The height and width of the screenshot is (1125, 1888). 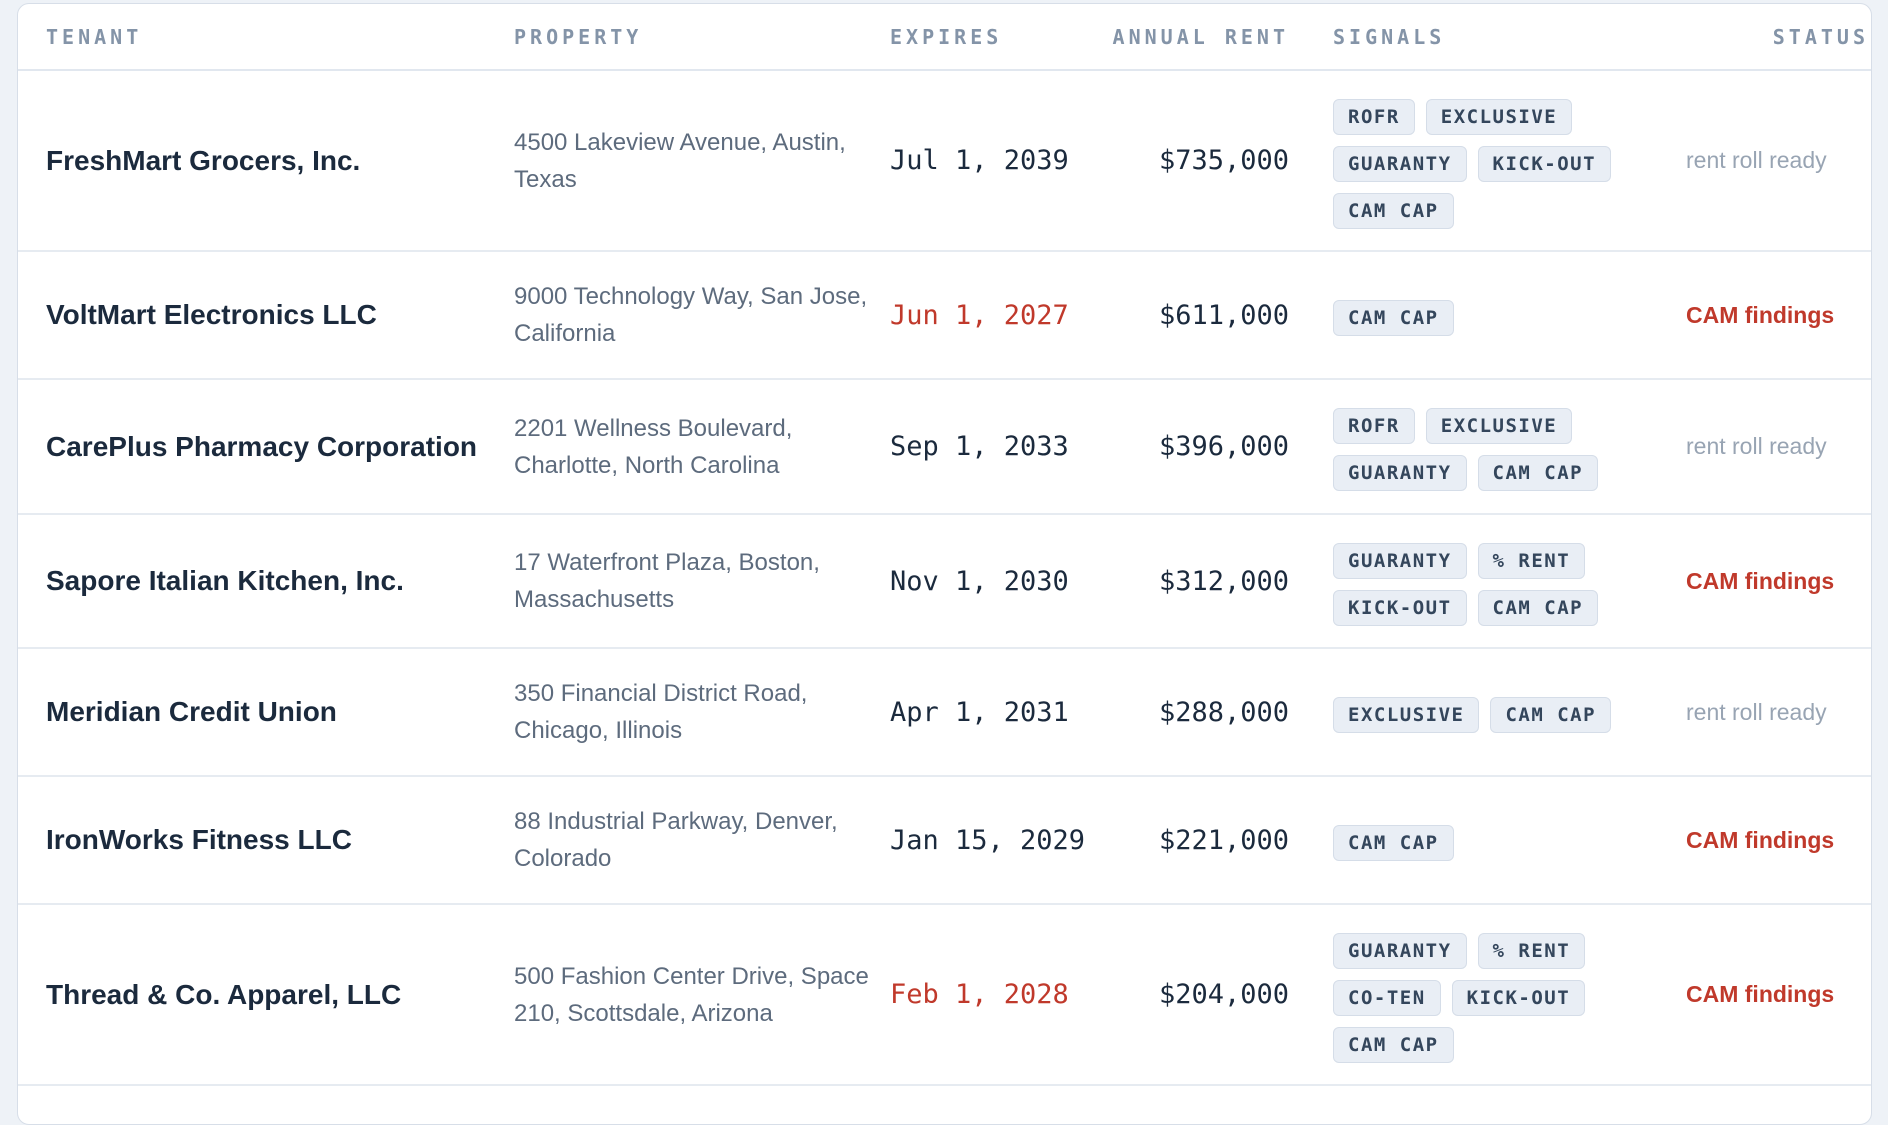 I want to click on tenant-name: VoltMart Electronics LLC, so click(x=266, y=315).